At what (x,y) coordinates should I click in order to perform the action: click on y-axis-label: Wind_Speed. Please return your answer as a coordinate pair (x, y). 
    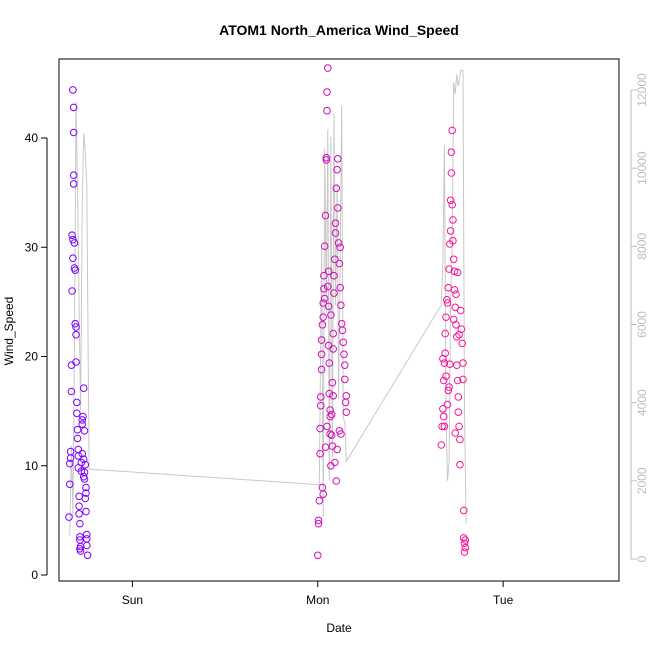
    Looking at the image, I should click on (9, 331).